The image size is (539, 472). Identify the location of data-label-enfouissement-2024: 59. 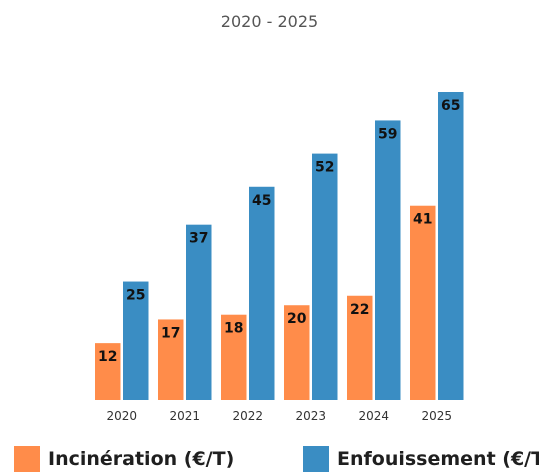
(387, 134).